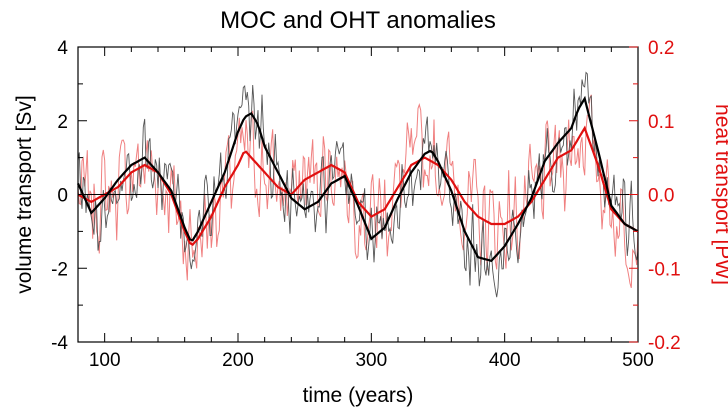 The width and height of the screenshot is (728, 414). Describe the element at coordinates (238, 360) in the screenshot. I see `x-tick-label: 200` at that location.